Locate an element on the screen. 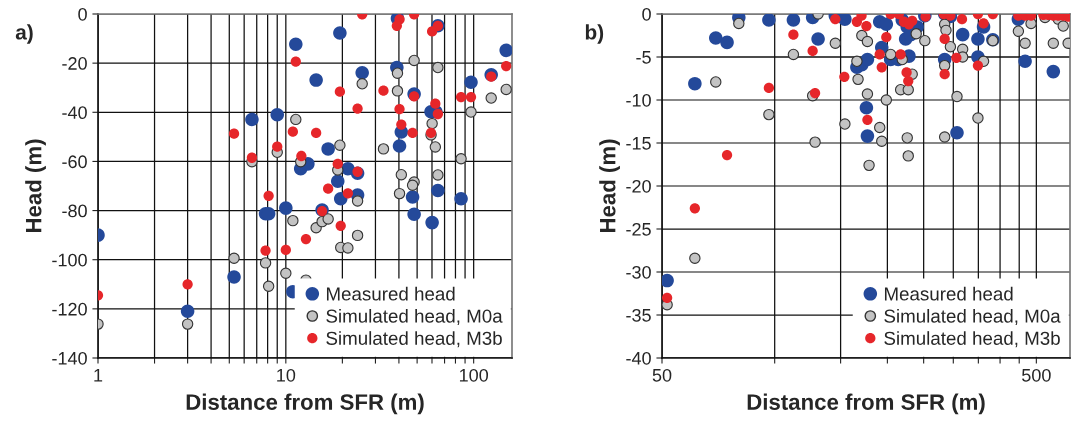  x-tick-label: 10 is located at coordinates (286, 375).